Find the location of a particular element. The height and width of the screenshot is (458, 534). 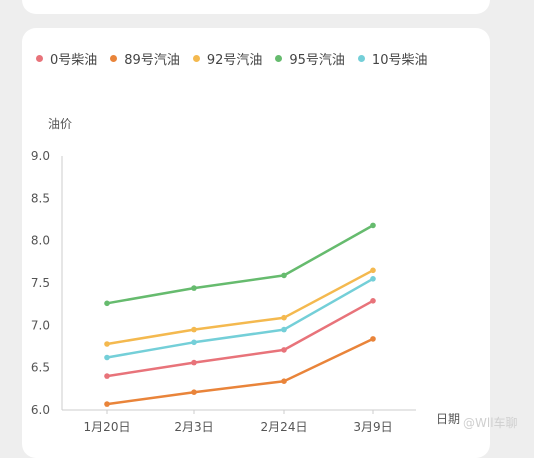

x-tick-labels: 1月20日 2月3日 2月24日 3月9日 is located at coordinates (238, 422).